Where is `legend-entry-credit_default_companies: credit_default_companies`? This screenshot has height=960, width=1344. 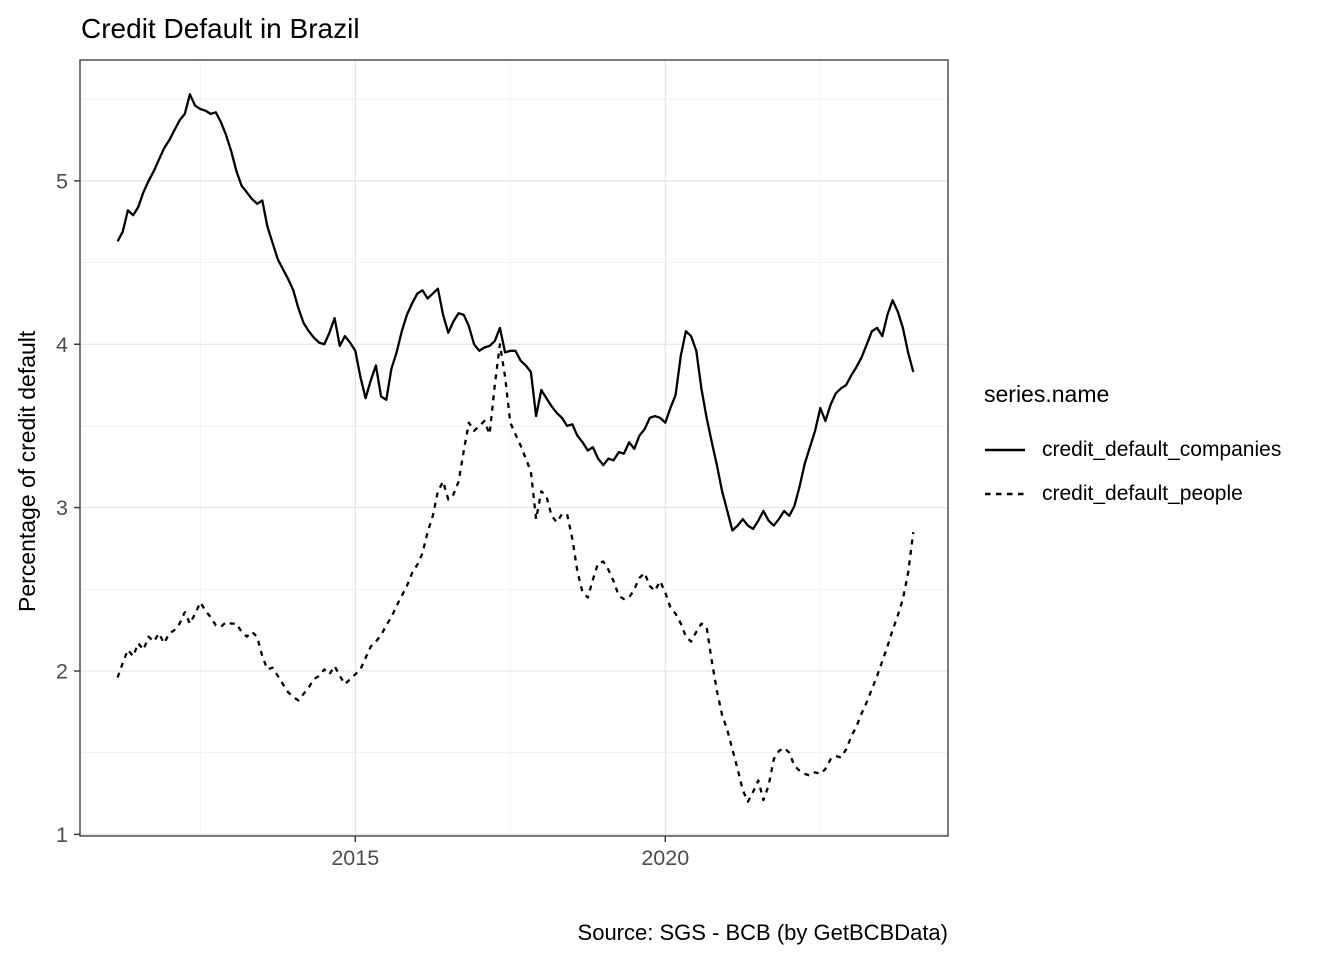
legend-entry-credit_default_companies: credit_default_companies is located at coordinates (1132, 449).